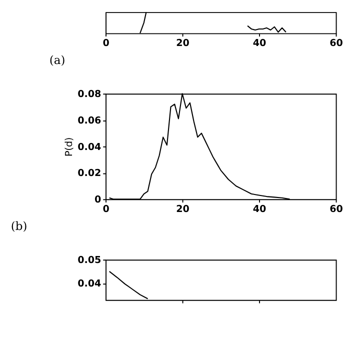 Image resolution: width=355 pixels, height=355 pixels. What do you see at coordinates (90, 174) in the screenshot?
I see `y-tick-label: 0.02` at bounding box center [90, 174].